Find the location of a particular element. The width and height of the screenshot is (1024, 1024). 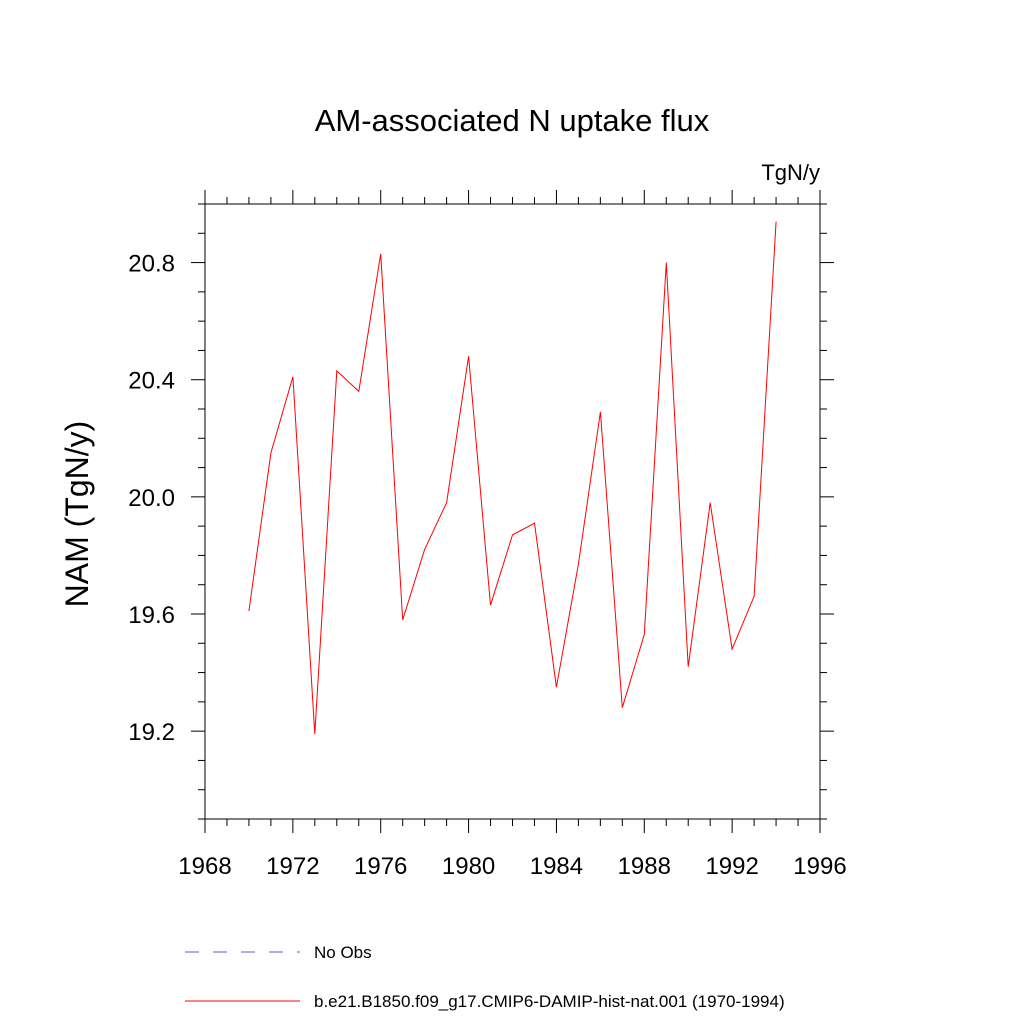

y-tick-label: 19.6 is located at coordinates (151, 615).